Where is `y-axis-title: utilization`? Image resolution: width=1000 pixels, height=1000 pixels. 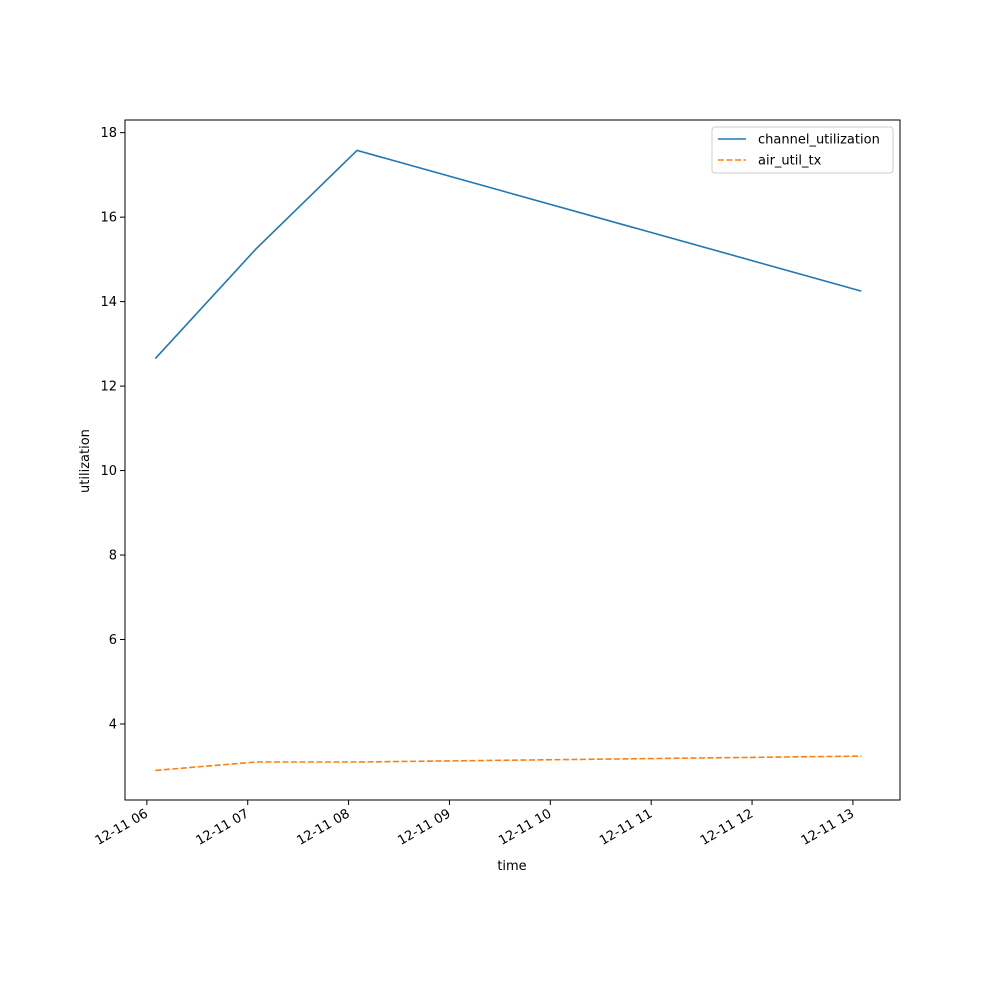 y-axis-title: utilization is located at coordinates (85, 461).